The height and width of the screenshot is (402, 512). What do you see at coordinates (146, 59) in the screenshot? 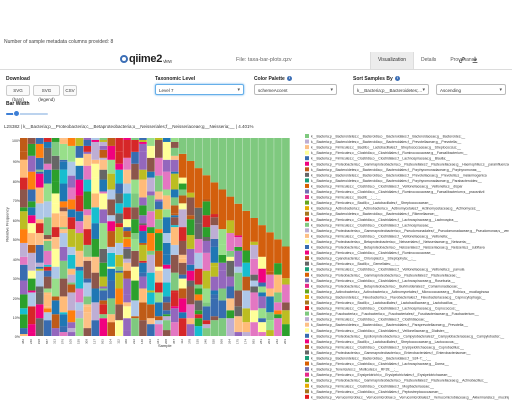
I see `qiime2-logo: qiime2 view` at bounding box center [146, 59].